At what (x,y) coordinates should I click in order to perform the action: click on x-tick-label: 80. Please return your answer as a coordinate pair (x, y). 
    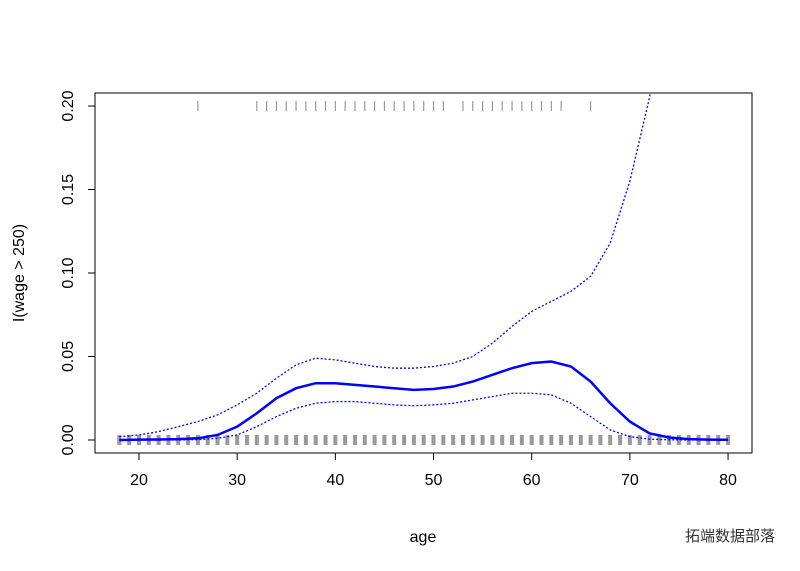
    Looking at the image, I should click on (728, 480).